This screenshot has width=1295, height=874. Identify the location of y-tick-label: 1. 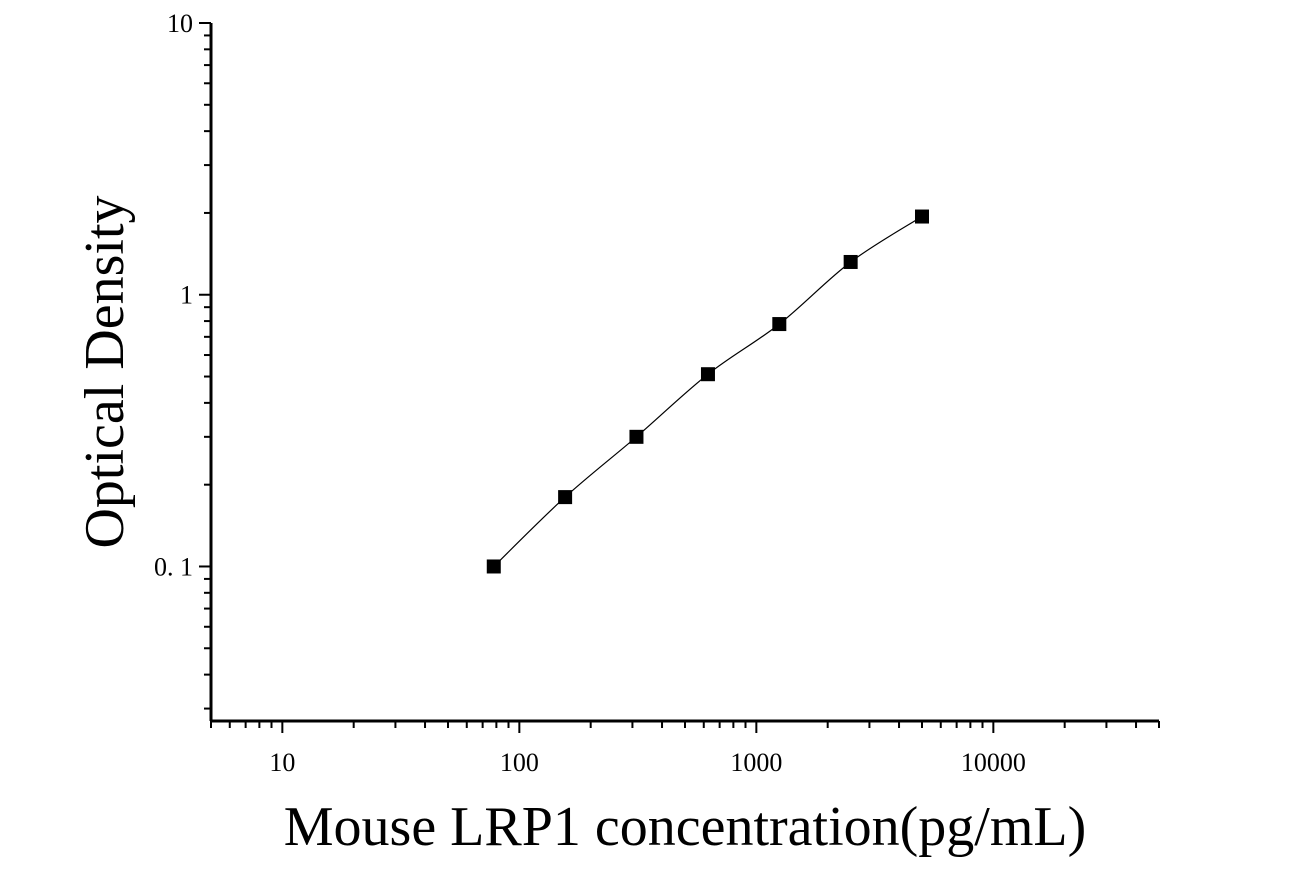
(186, 295).